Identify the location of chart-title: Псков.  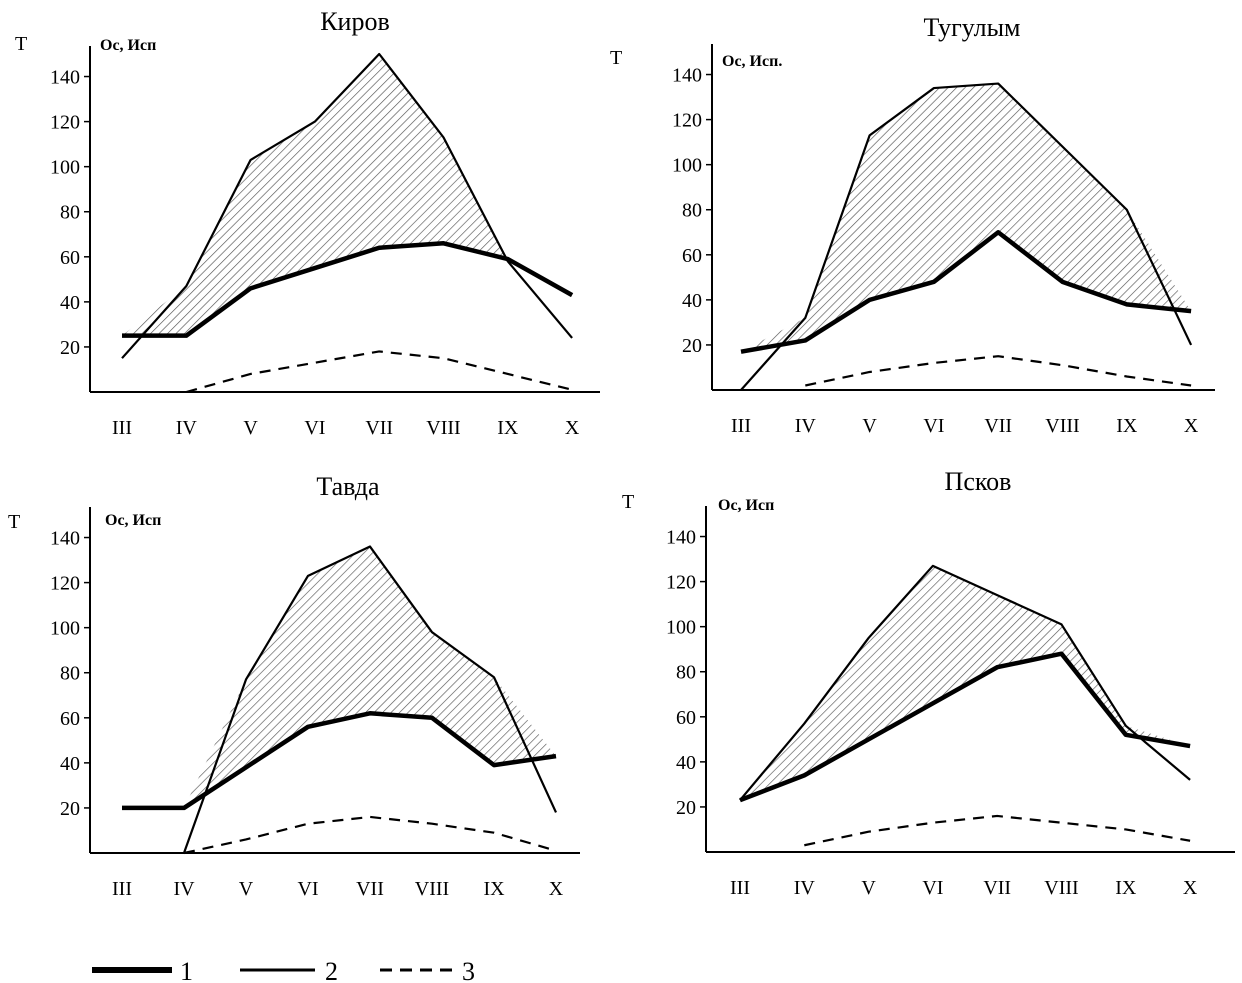
(978, 481).